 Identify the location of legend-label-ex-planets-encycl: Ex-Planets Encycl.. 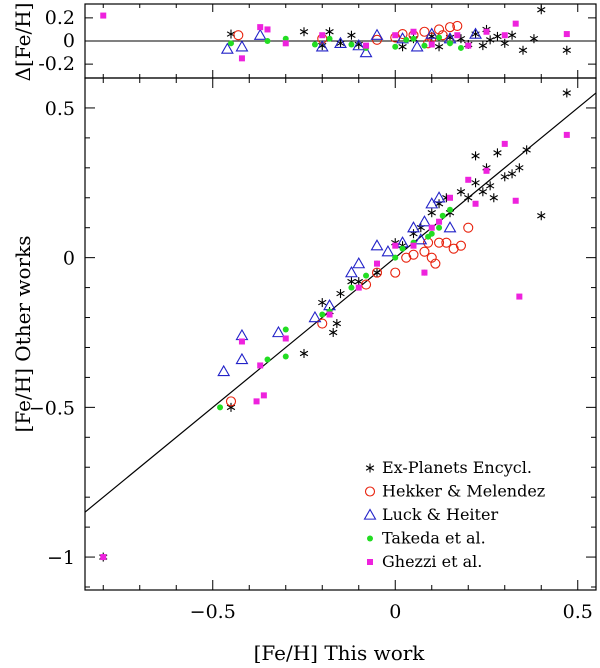
(457, 467).